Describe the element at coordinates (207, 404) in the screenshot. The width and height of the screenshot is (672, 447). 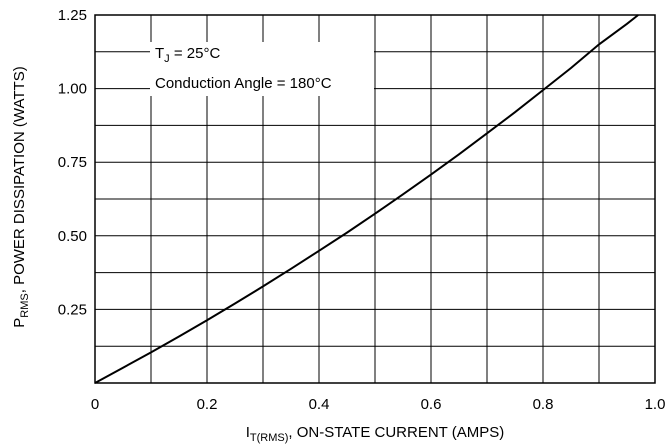
I see `x-tick-label: 0.2` at that location.